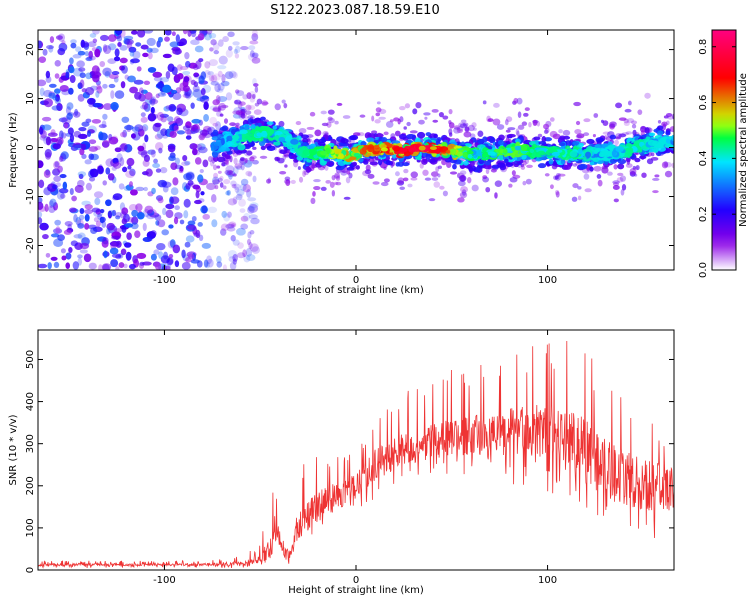  Describe the element at coordinates (703, 47) in the screenshot. I see `colorbar-tick-label: 0.8` at that location.